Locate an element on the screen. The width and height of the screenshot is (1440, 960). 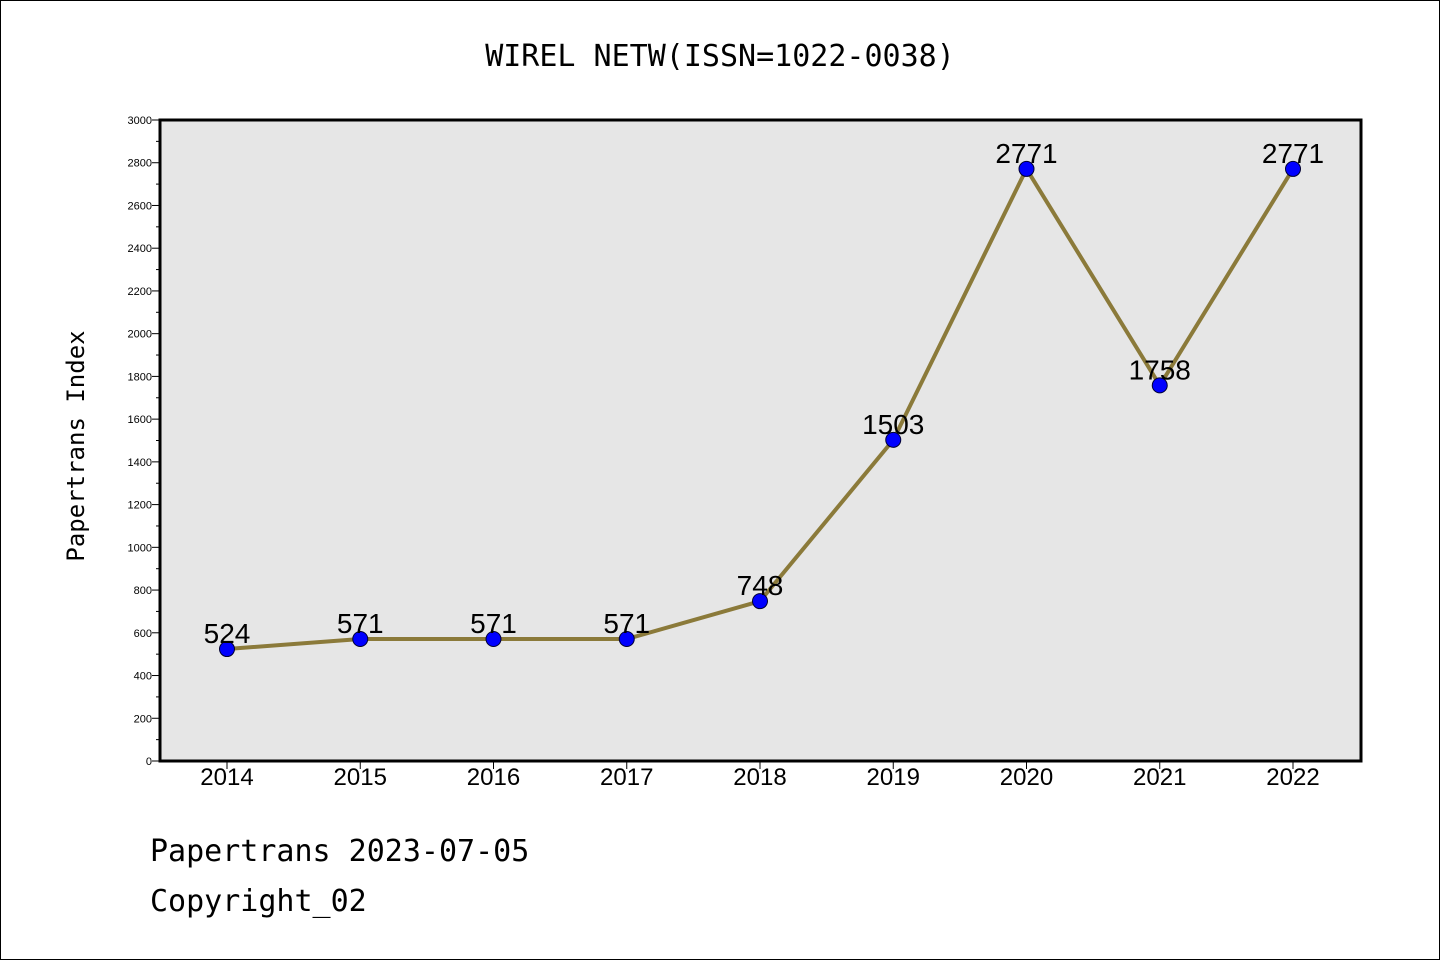
y-tick-label: 2800 is located at coordinates (140, 164).